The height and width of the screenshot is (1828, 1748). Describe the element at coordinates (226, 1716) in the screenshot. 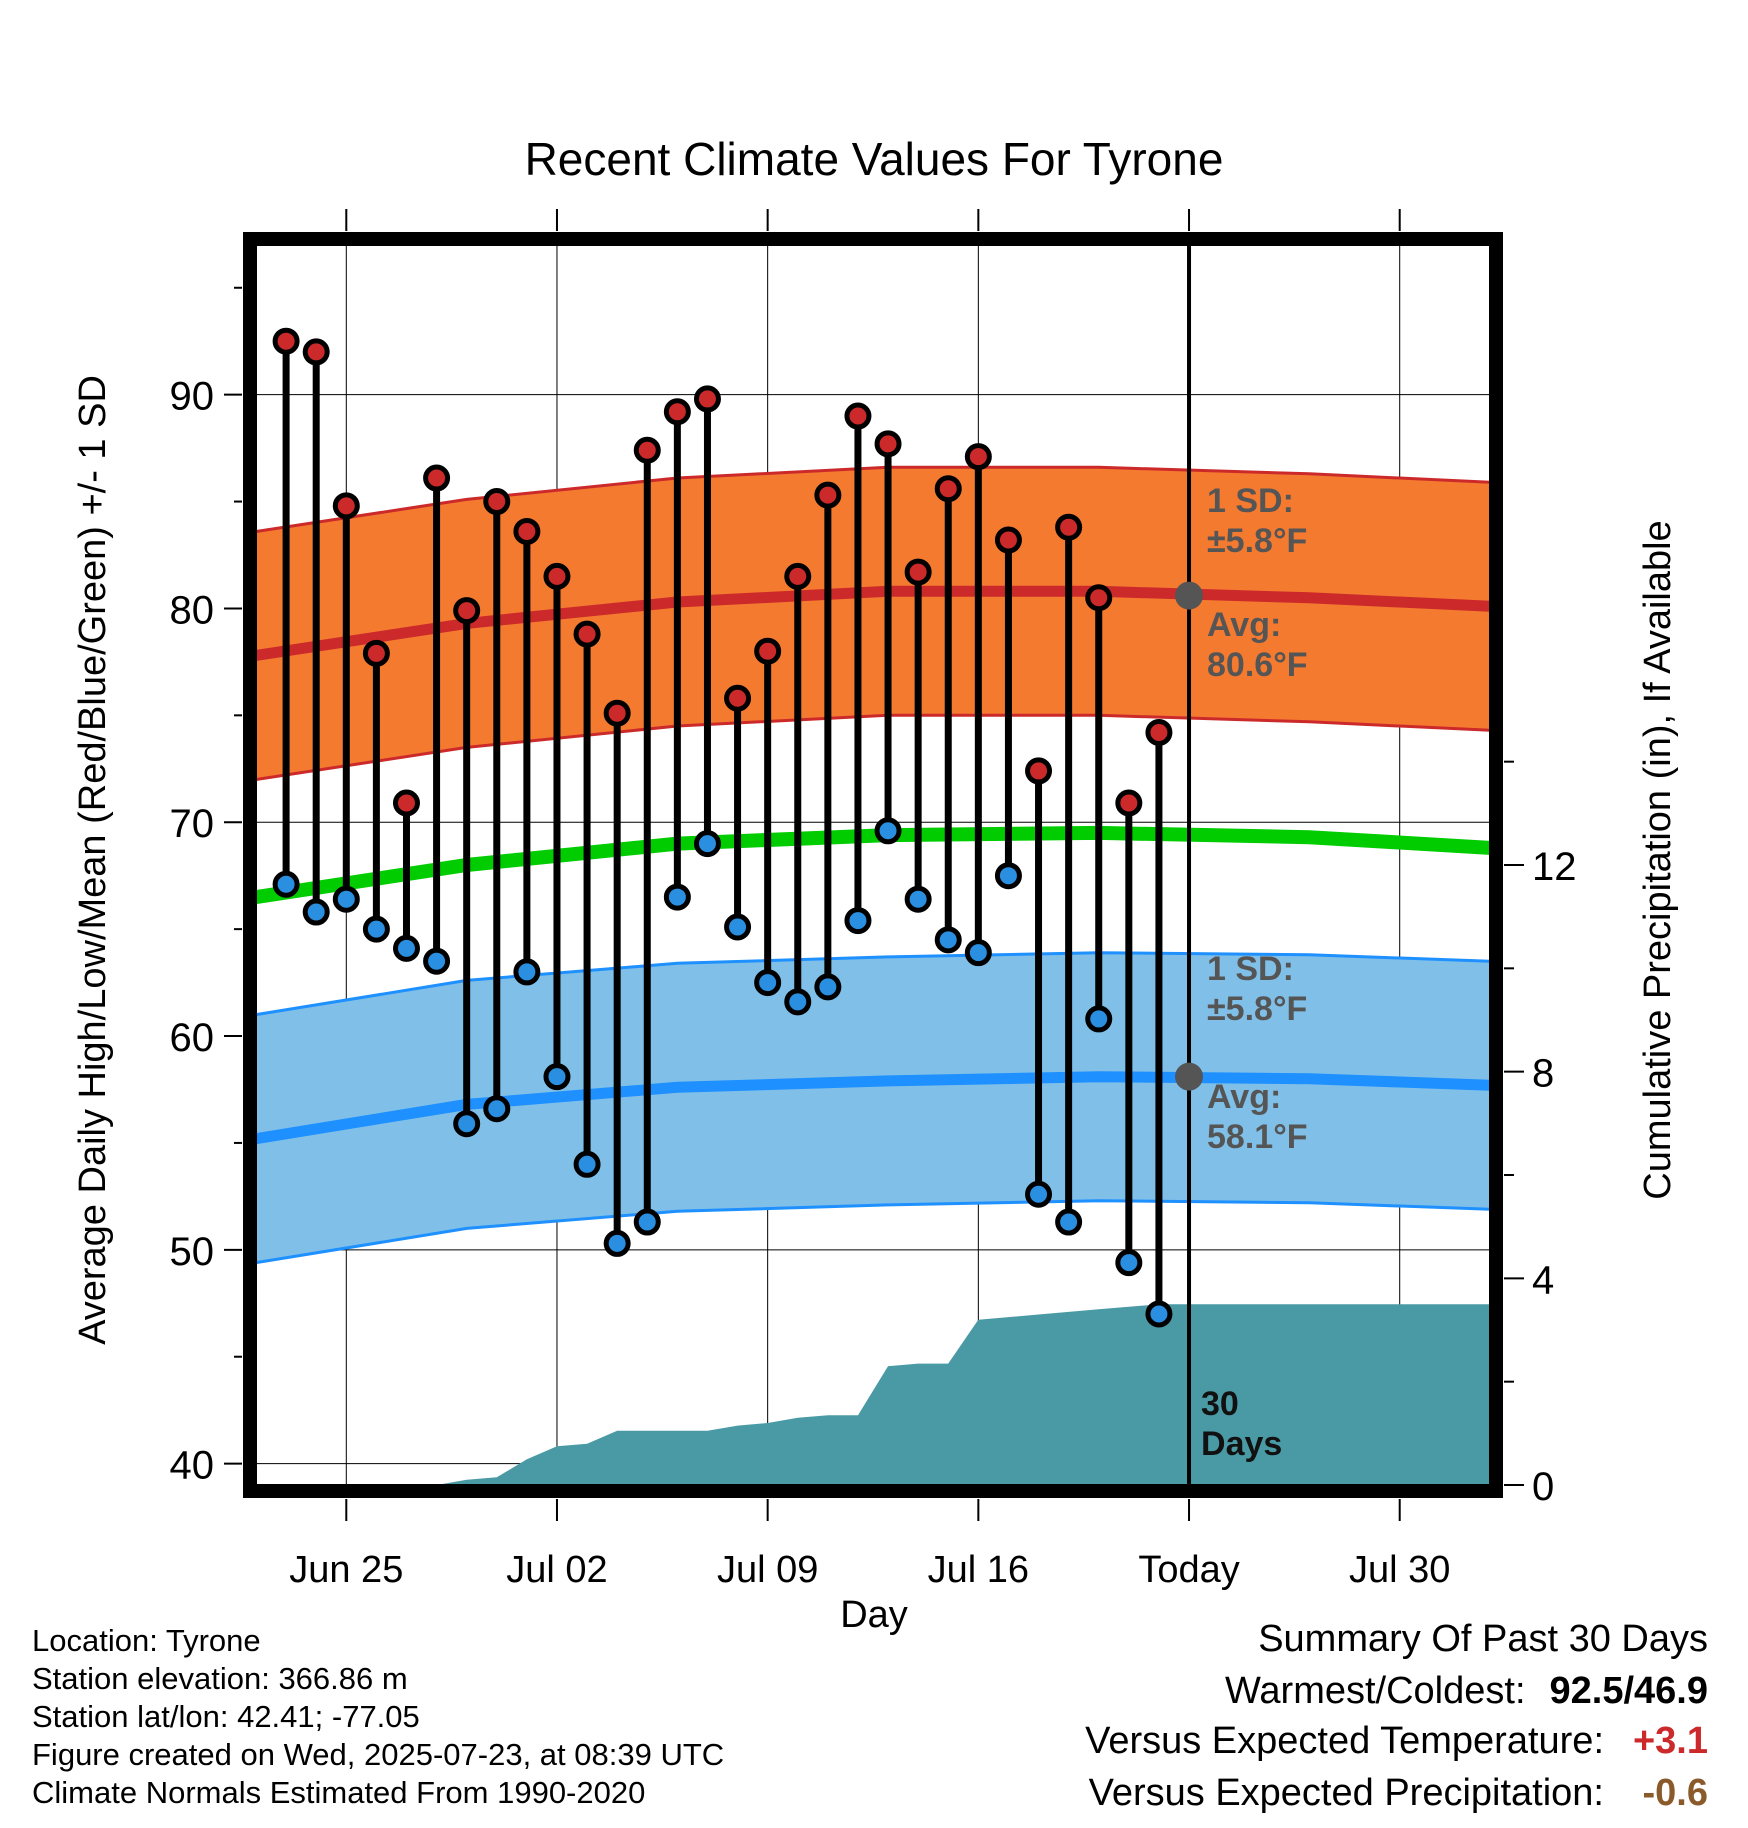

I see `latlon-text: Station lat/lon: 42.41; -77.05` at that location.